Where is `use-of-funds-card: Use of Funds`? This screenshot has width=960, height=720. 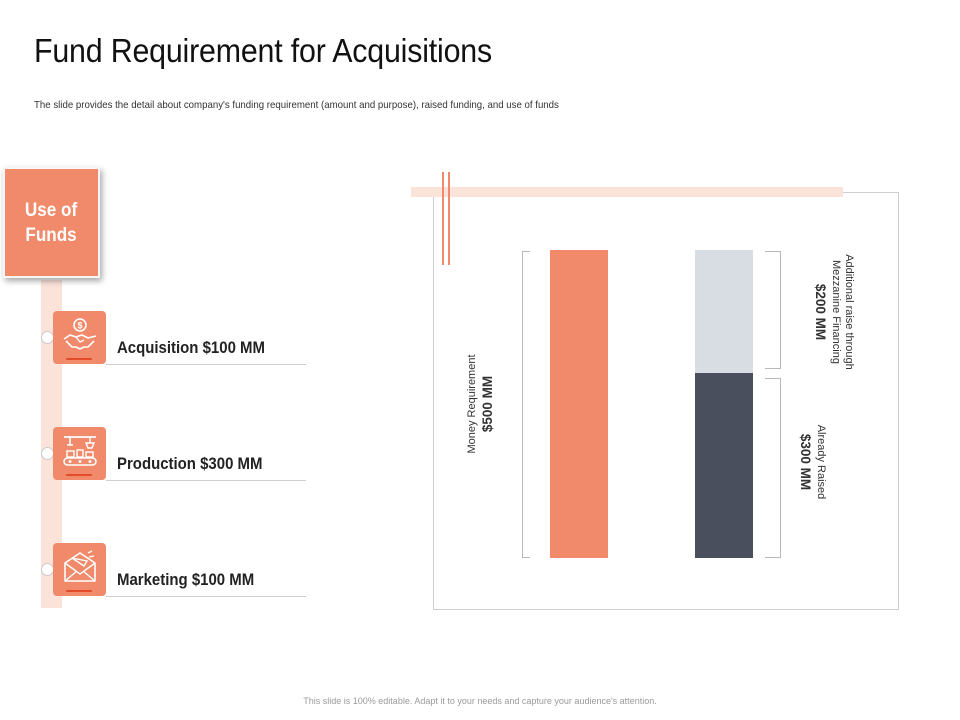 use-of-funds-card: Use of Funds is located at coordinates (51, 222).